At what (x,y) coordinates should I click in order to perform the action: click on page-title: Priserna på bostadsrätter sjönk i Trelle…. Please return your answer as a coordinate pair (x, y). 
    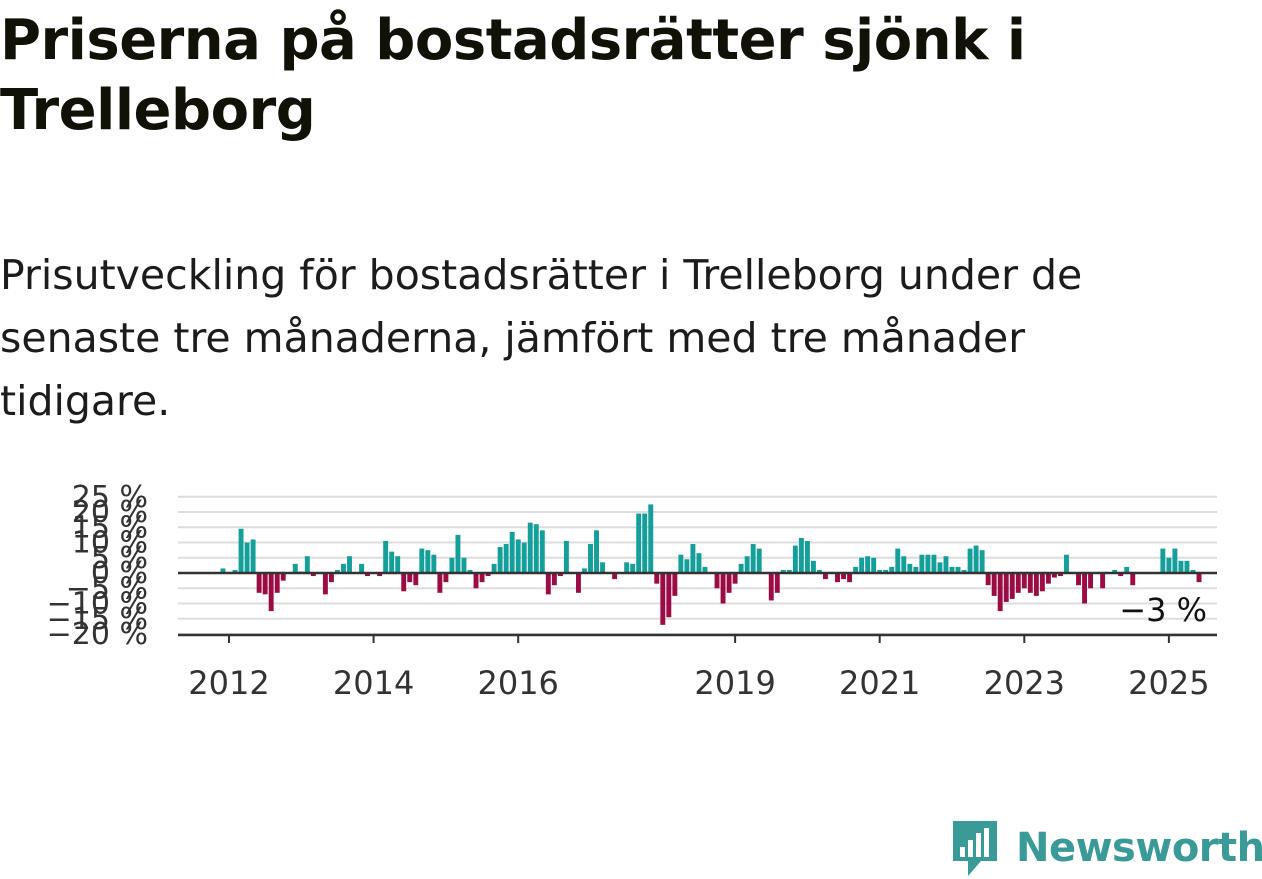
    Looking at the image, I should click on (513, 75).